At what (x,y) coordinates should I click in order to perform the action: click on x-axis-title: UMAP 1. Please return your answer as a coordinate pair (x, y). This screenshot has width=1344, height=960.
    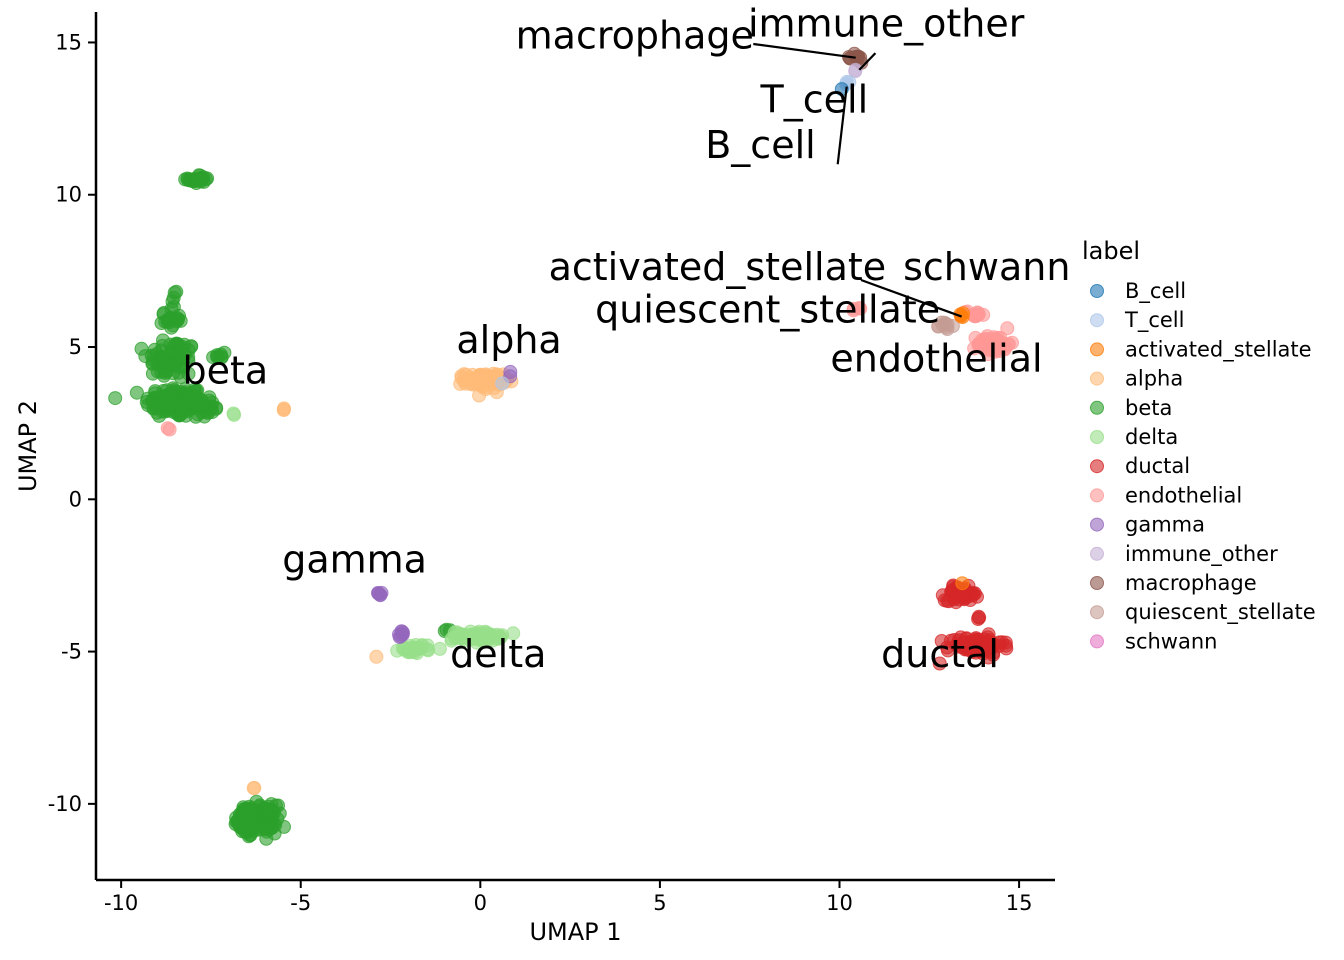
    Looking at the image, I should click on (575, 932).